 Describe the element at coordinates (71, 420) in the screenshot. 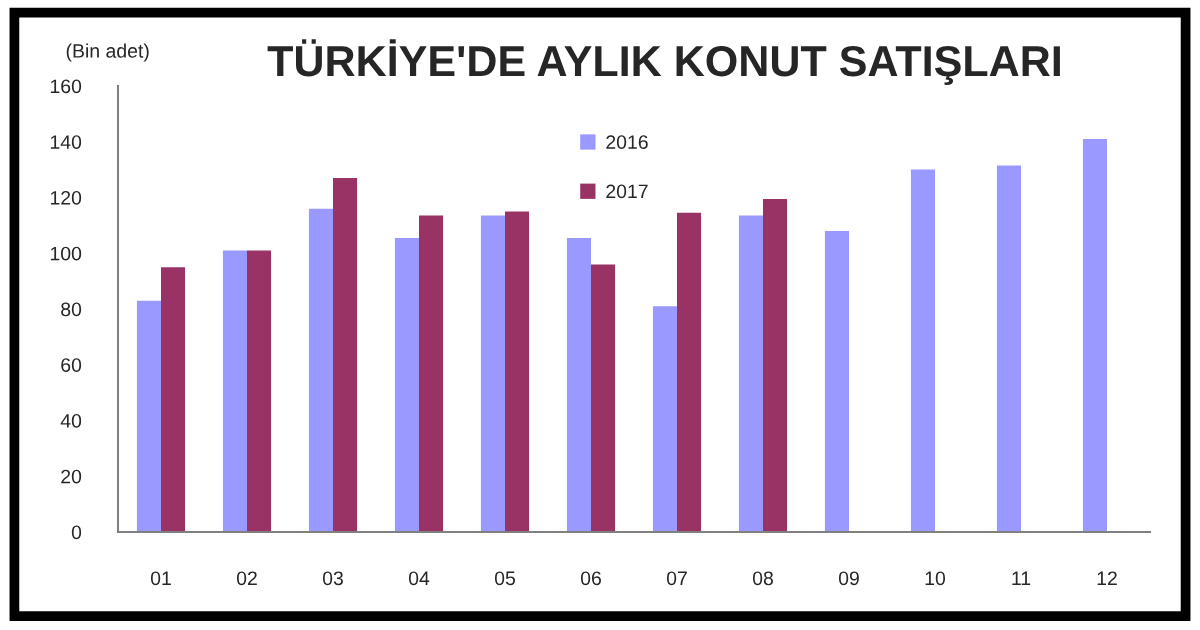

I see `y-tick-label: 40` at that location.